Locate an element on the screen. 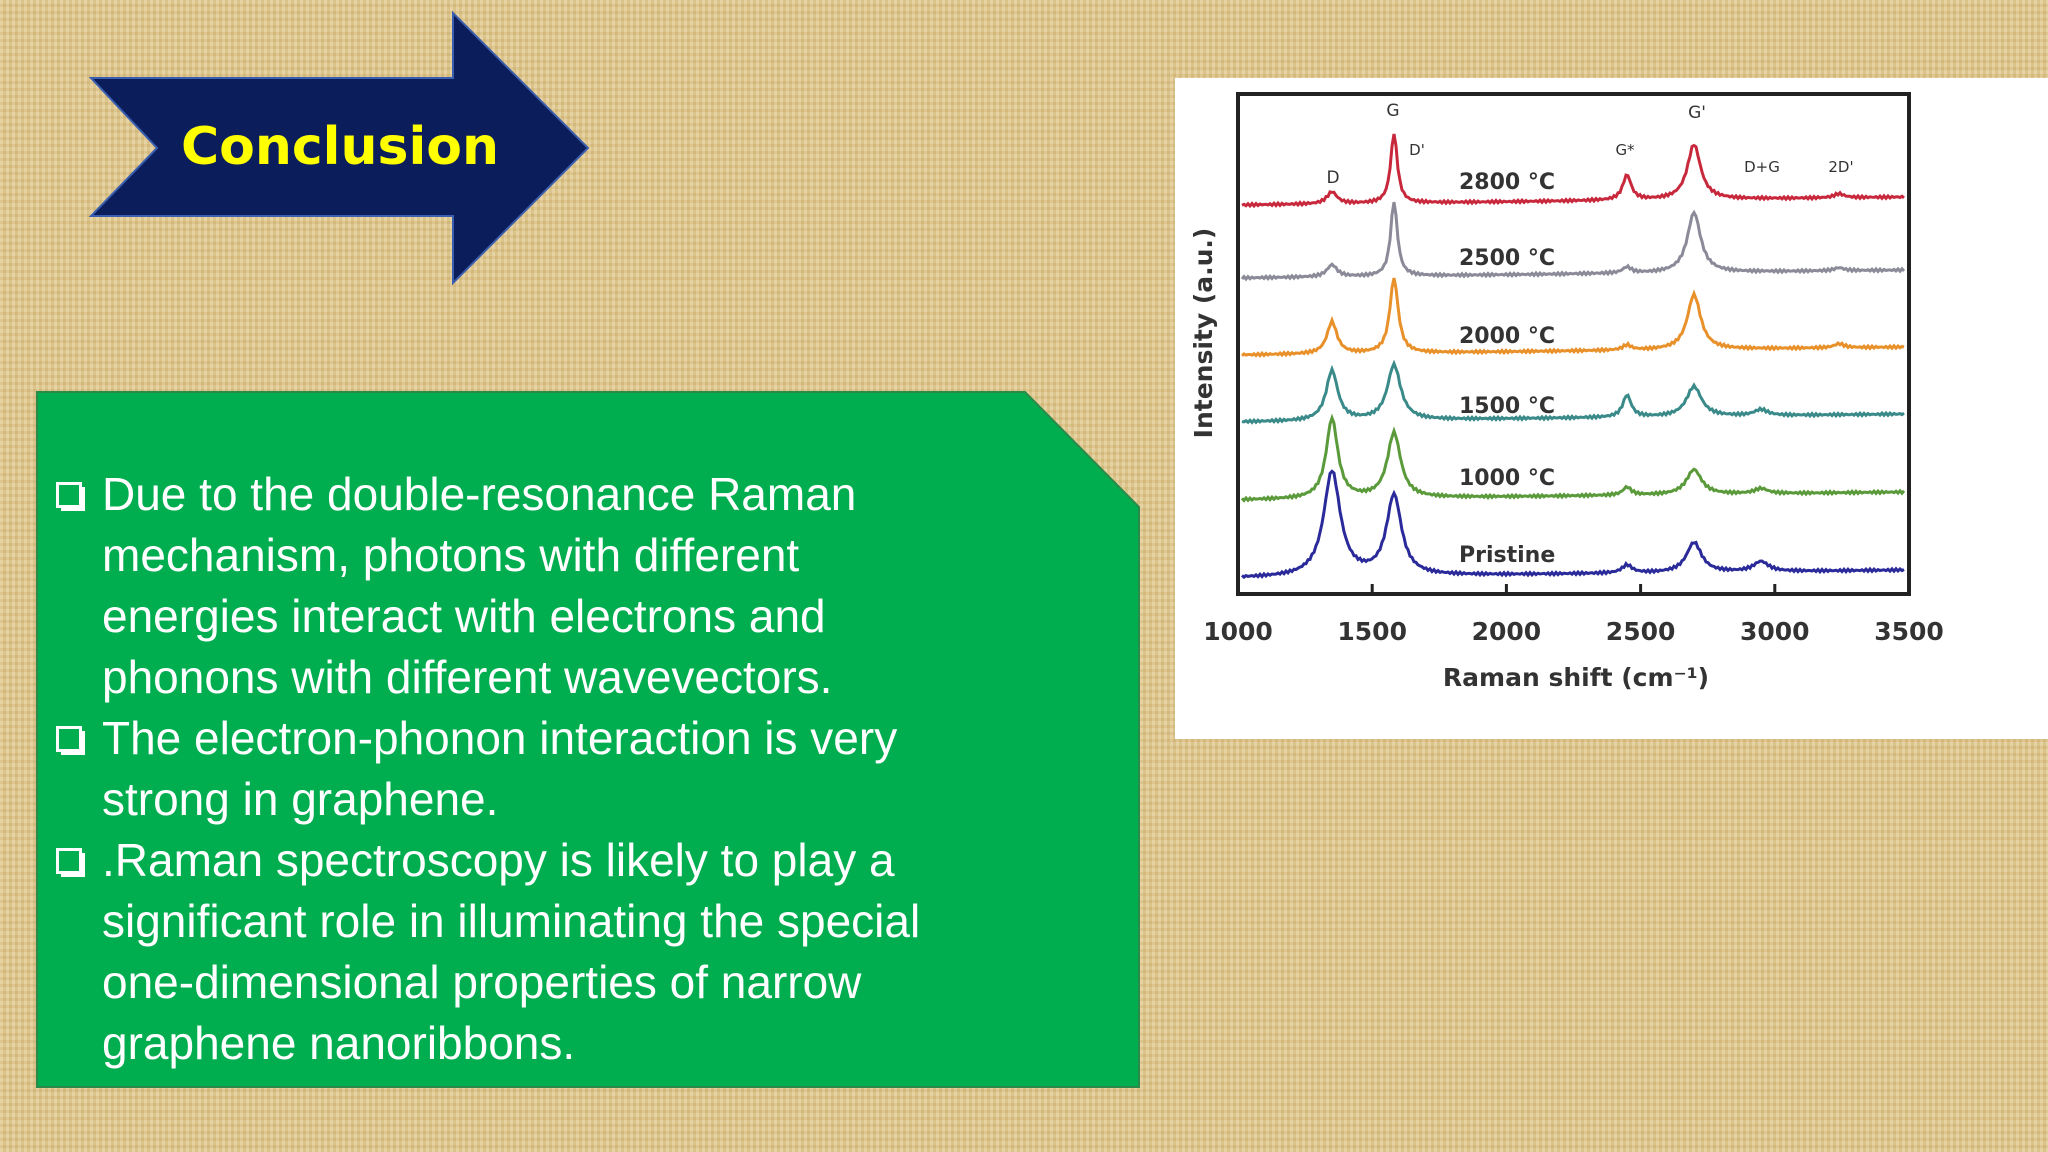 This screenshot has width=2048, height=1152. title-arrow is located at coordinates (339, 148).